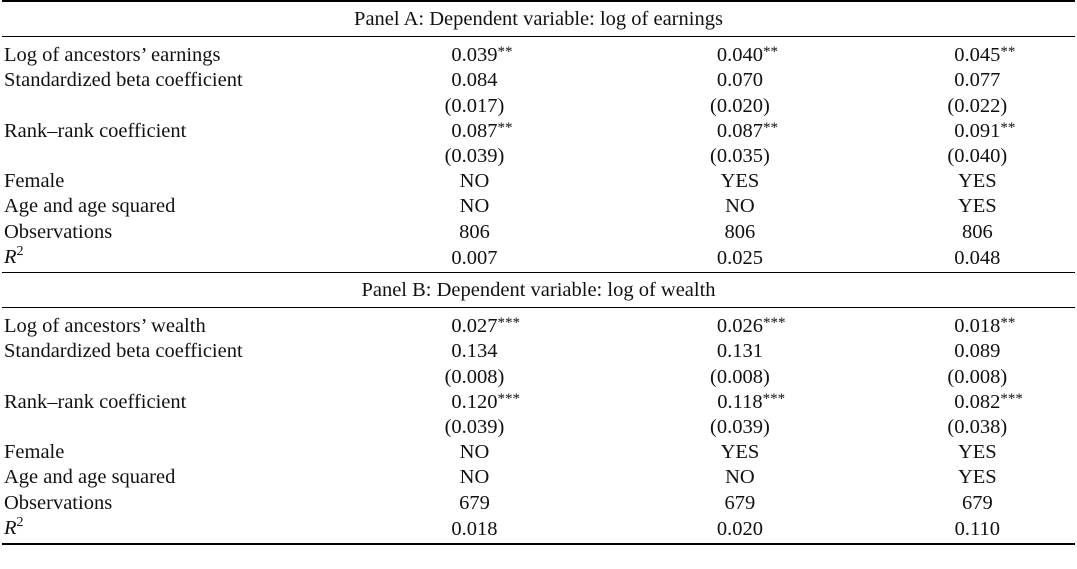 The width and height of the screenshot is (1077, 569). I want to click on cell-value-wrap: (0.035), so click(740, 156).